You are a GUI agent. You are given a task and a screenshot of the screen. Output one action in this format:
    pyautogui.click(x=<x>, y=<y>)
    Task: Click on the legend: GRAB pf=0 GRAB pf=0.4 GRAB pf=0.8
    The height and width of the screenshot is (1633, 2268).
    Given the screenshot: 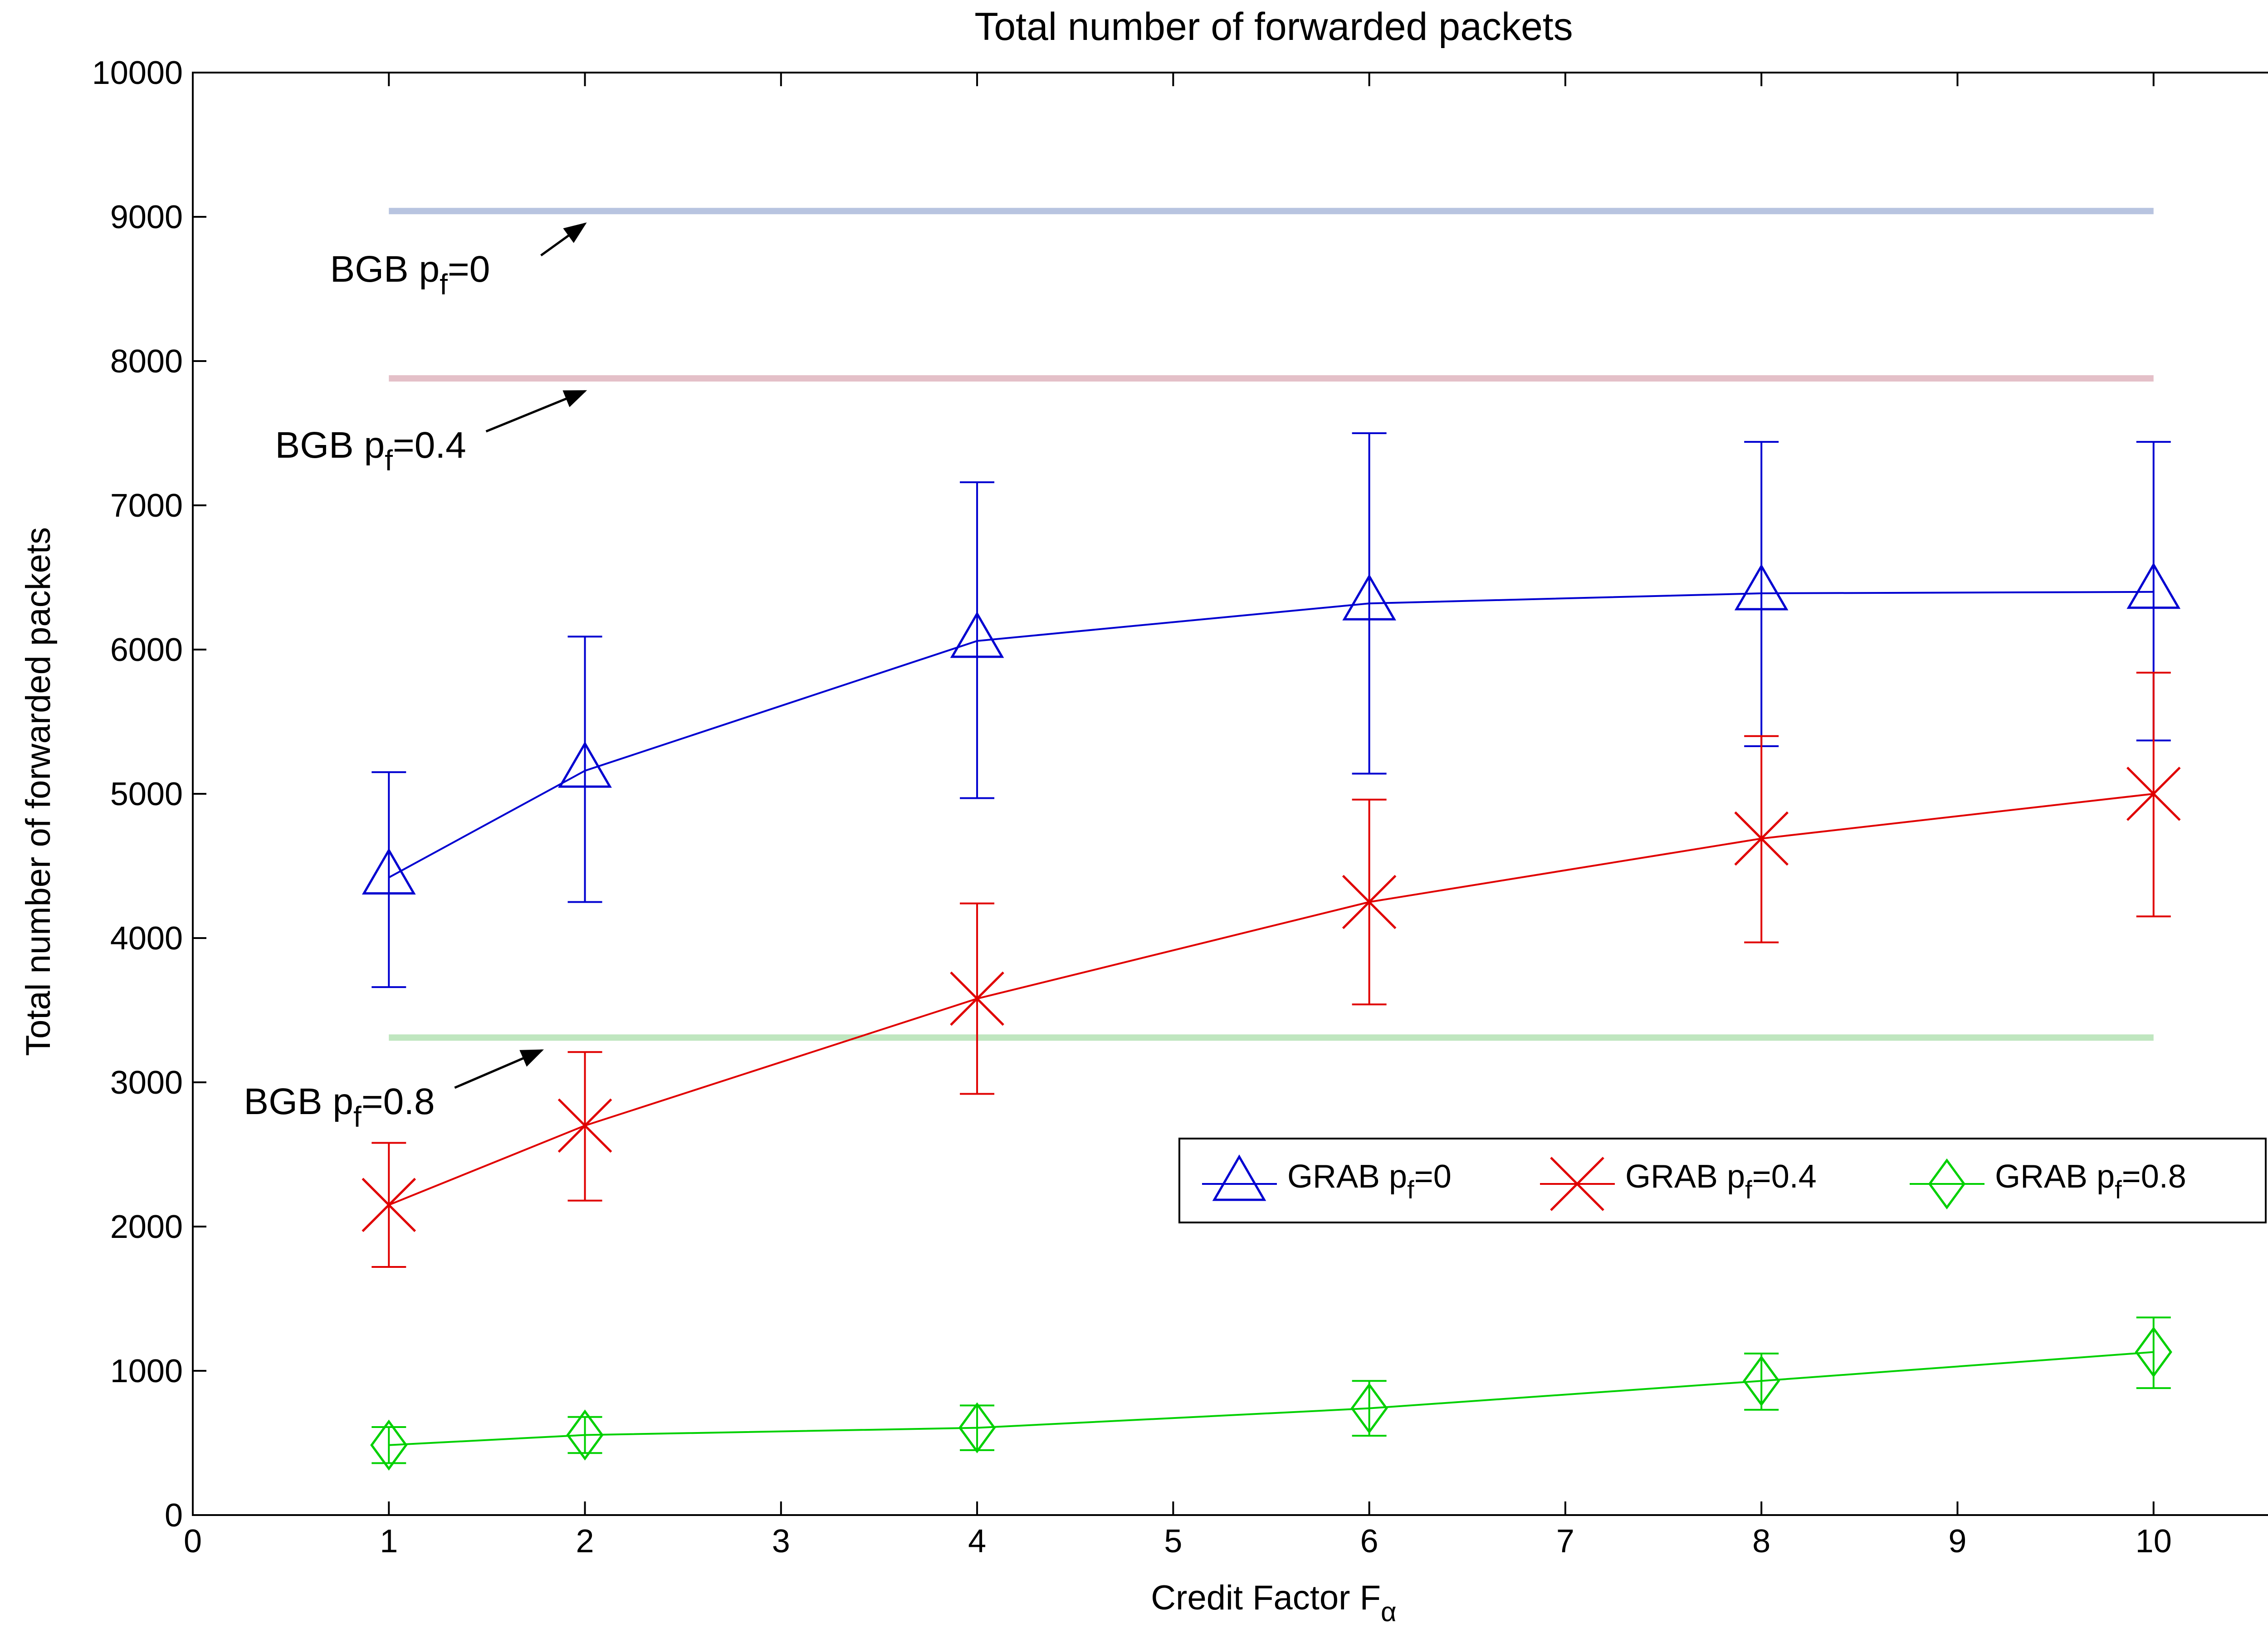 What is the action you would take?
    pyautogui.click(x=1723, y=1180)
    